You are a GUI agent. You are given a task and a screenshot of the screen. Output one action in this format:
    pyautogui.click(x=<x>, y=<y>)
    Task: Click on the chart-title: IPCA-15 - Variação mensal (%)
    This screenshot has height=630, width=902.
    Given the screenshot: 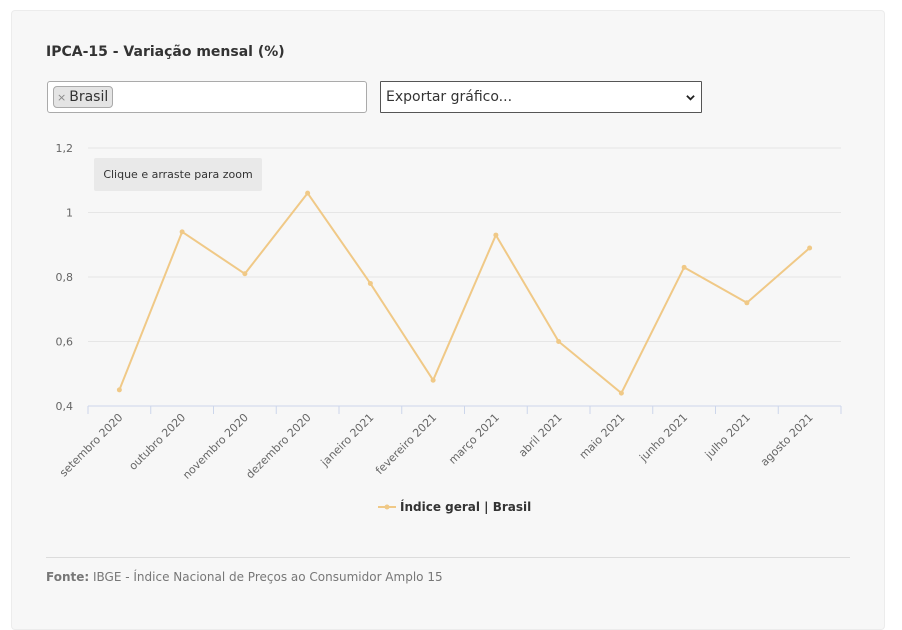 What is the action you would take?
    pyautogui.click(x=165, y=52)
    